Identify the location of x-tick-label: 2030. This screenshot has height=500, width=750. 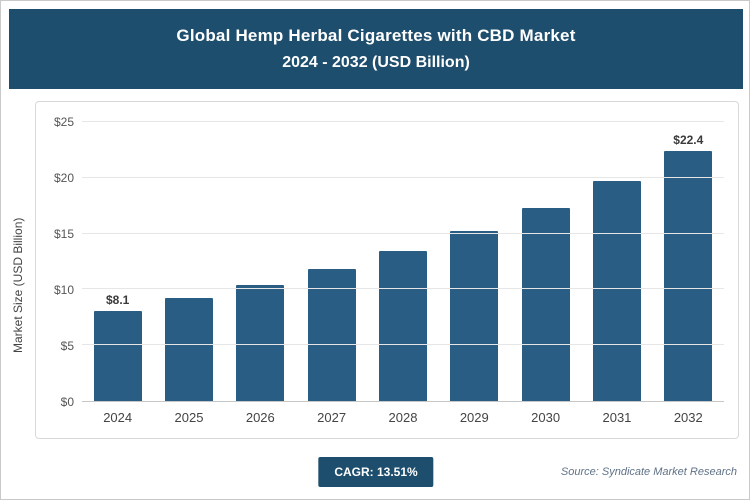
(546, 417).